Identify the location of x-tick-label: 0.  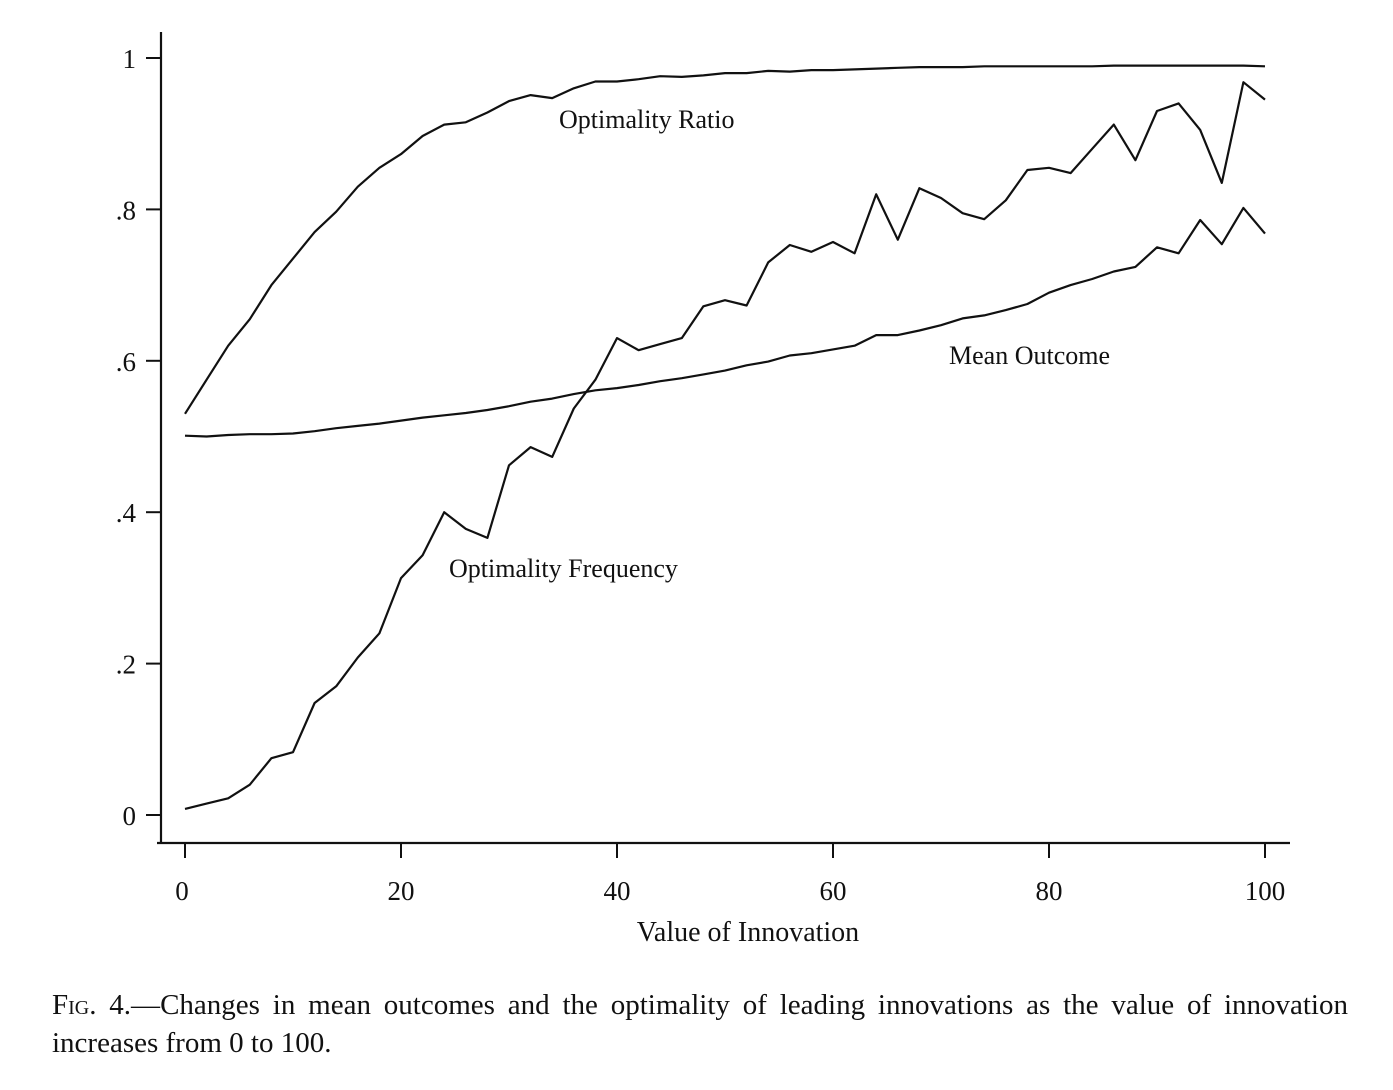
(182, 891).